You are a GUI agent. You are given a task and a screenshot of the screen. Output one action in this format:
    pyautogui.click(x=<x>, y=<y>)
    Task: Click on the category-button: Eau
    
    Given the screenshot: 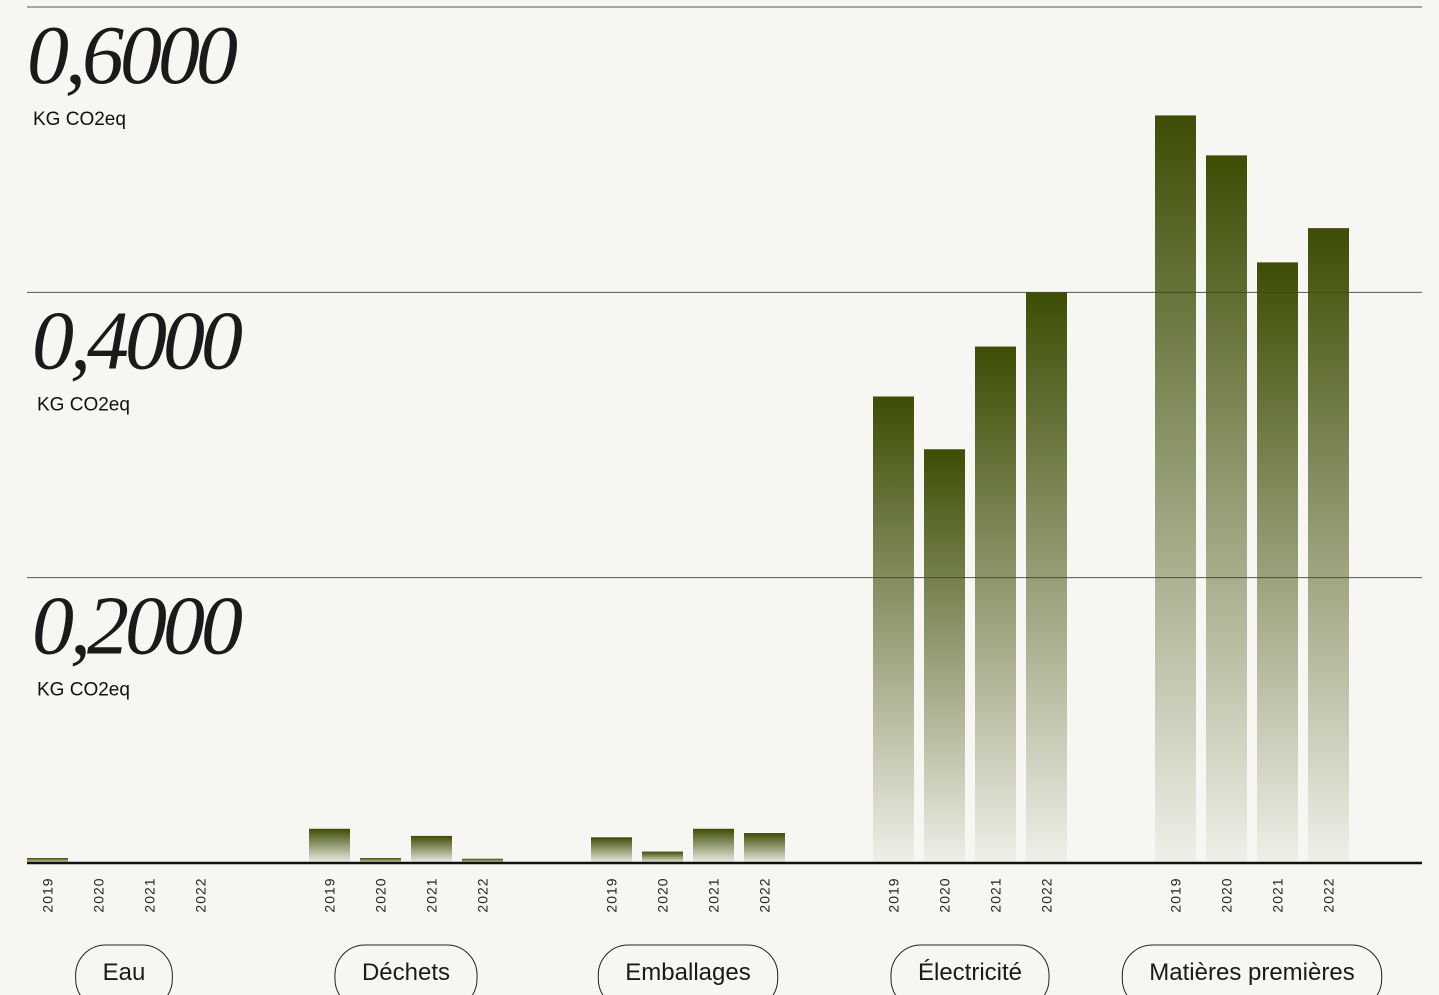 What is the action you would take?
    pyautogui.click(x=124, y=969)
    